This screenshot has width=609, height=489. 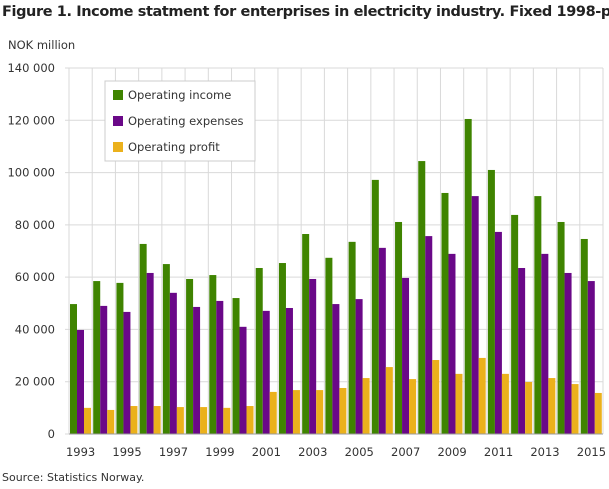 I want to click on legend-box, so click(x=180, y=121).